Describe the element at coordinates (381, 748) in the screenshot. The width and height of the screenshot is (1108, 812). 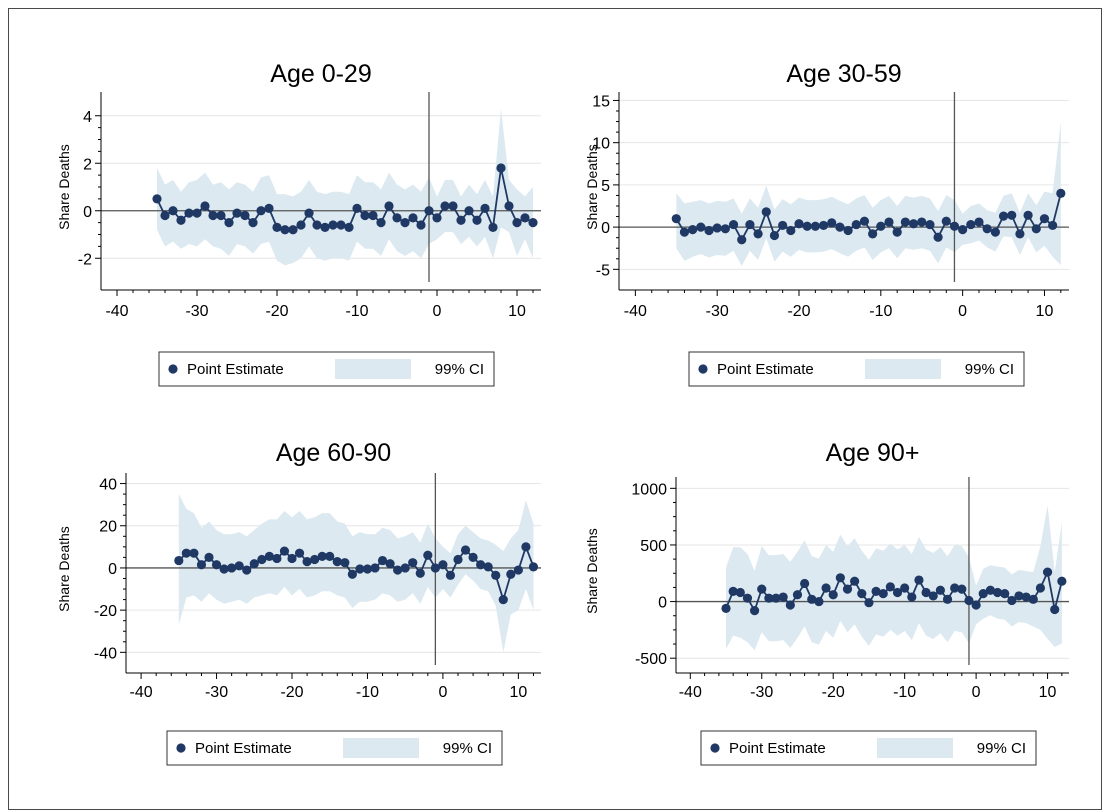
I see `legend-ci-swatch` at that location.